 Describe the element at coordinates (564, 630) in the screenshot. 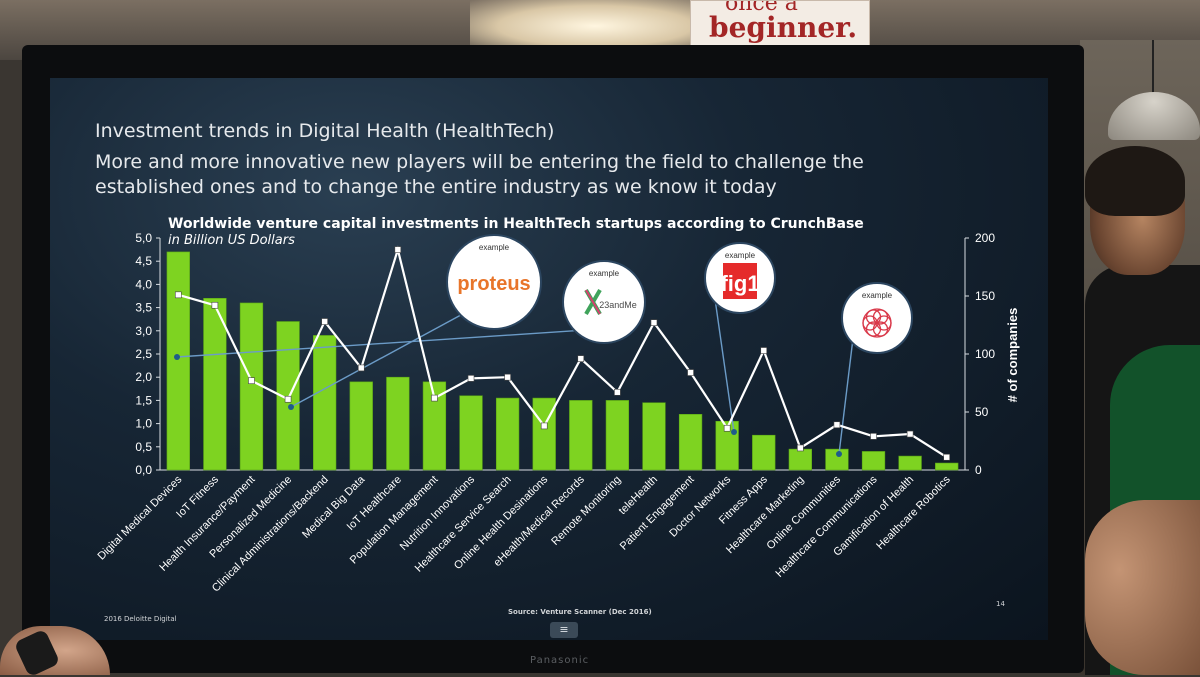

I see `menu-button: ≡` at that location.